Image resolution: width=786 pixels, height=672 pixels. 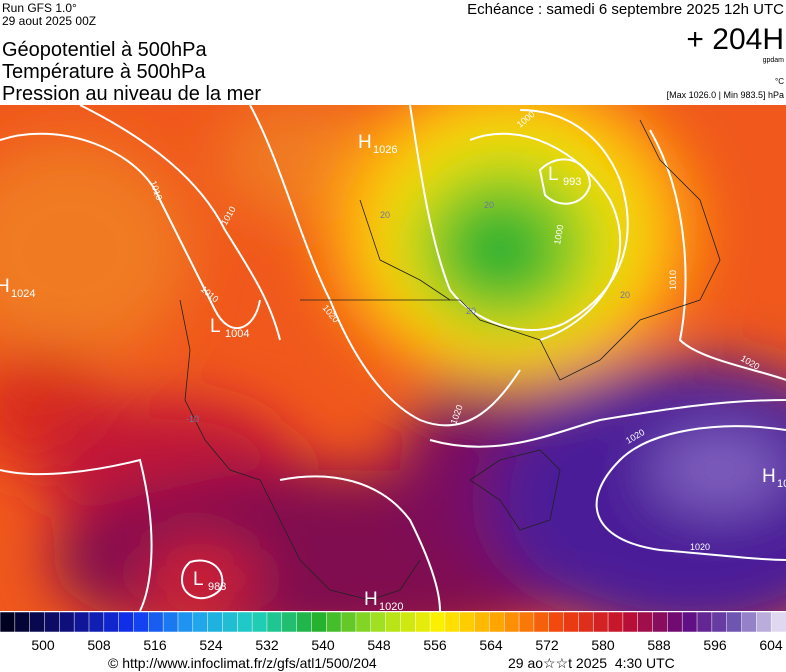 What do you see at coordinates (99, 645) in the screenshot?
I see `colorbar-label: 508` at bounding box center [99, 645].